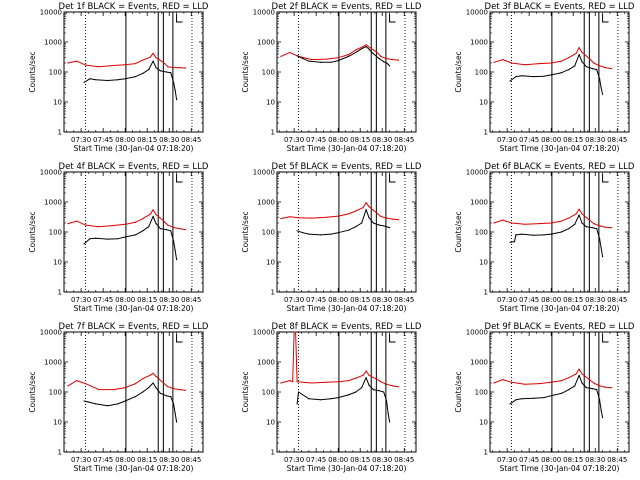  I want to click on lld-series-line, so click(552, 58).